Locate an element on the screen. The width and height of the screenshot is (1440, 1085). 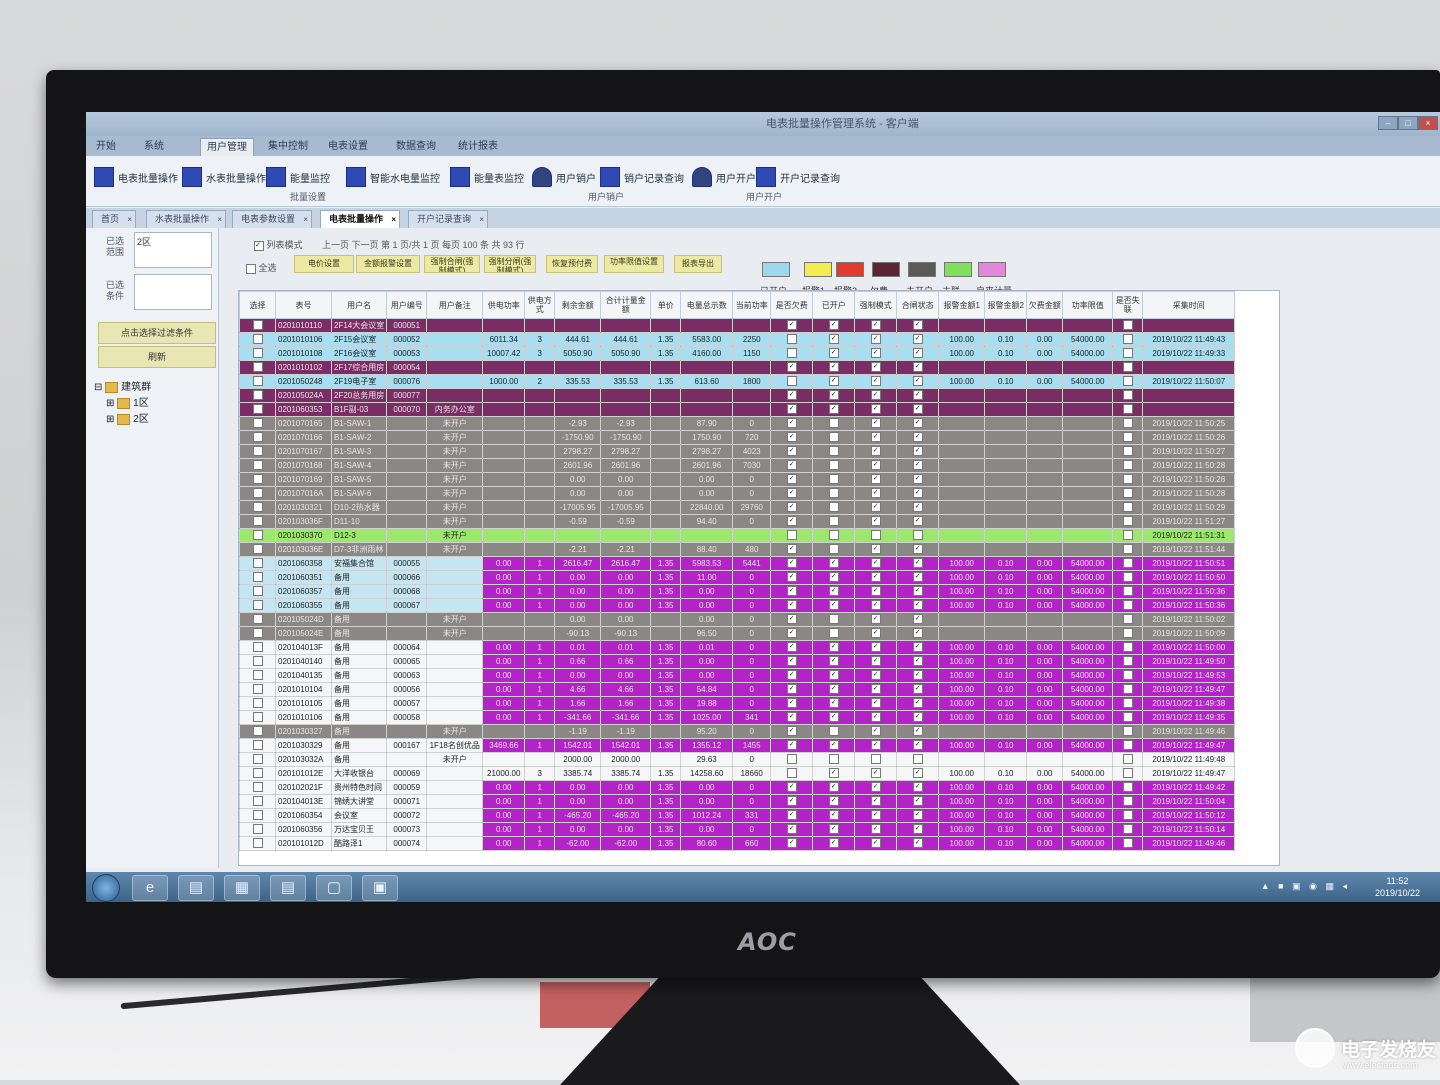
column-header: 是否失联 is located at coordinates (1128, 305).